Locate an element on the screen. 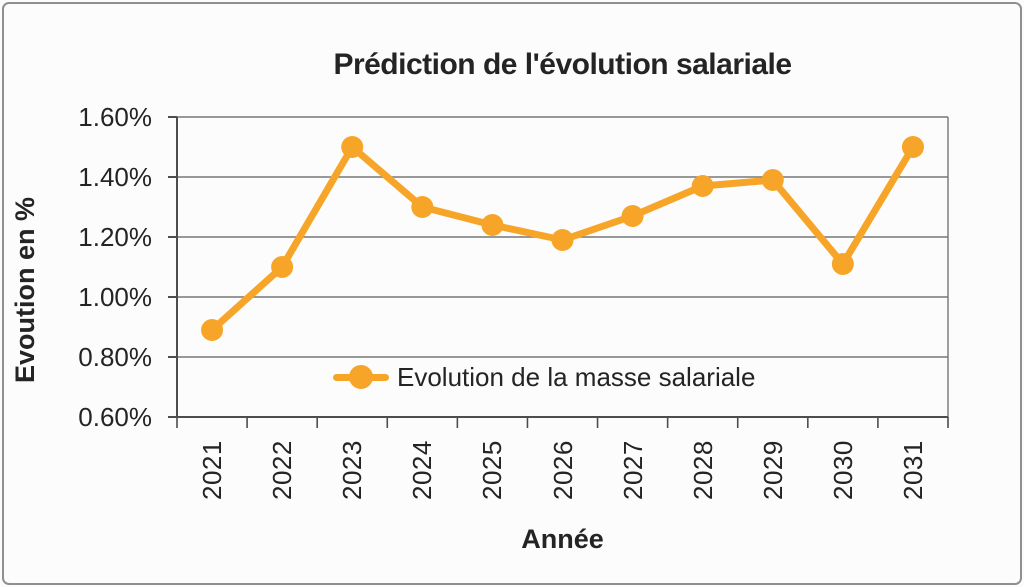  data-point-2030 is located at coordinates (842, 264).